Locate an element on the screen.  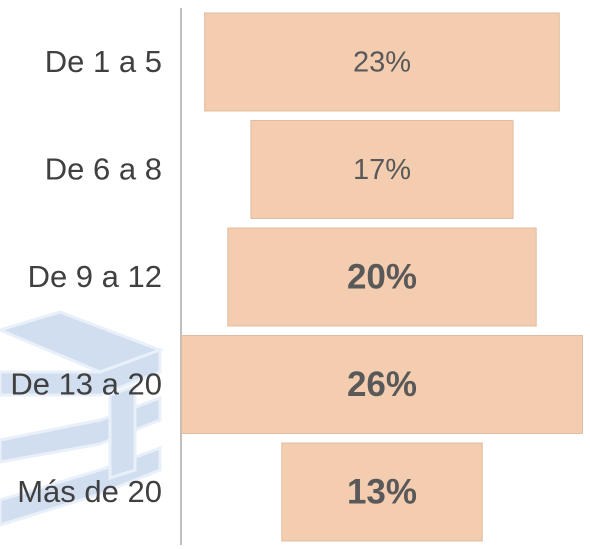
category-label: De 6 a 8 is located at coordinates (103, 169).